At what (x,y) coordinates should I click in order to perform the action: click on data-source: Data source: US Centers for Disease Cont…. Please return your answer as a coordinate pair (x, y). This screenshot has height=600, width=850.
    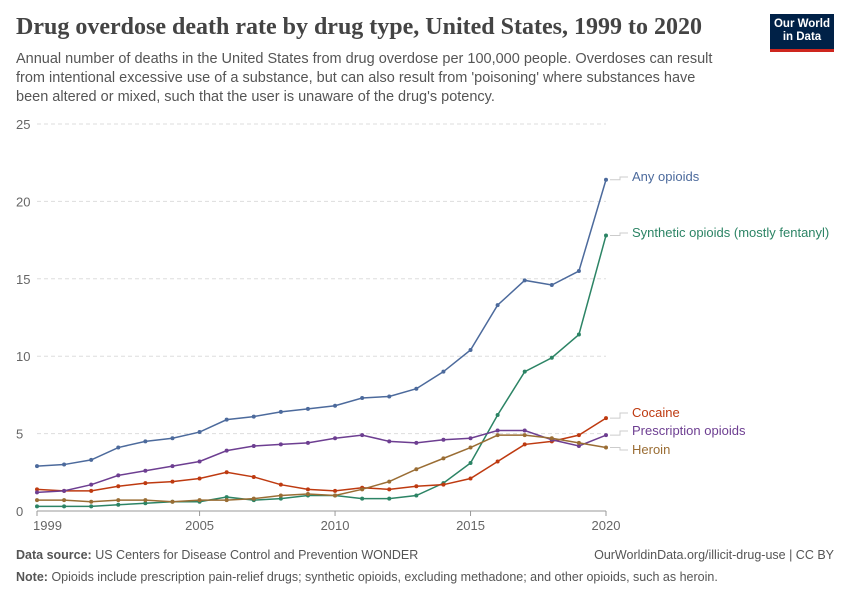
    Looking at the image, I should click on (217, 555).